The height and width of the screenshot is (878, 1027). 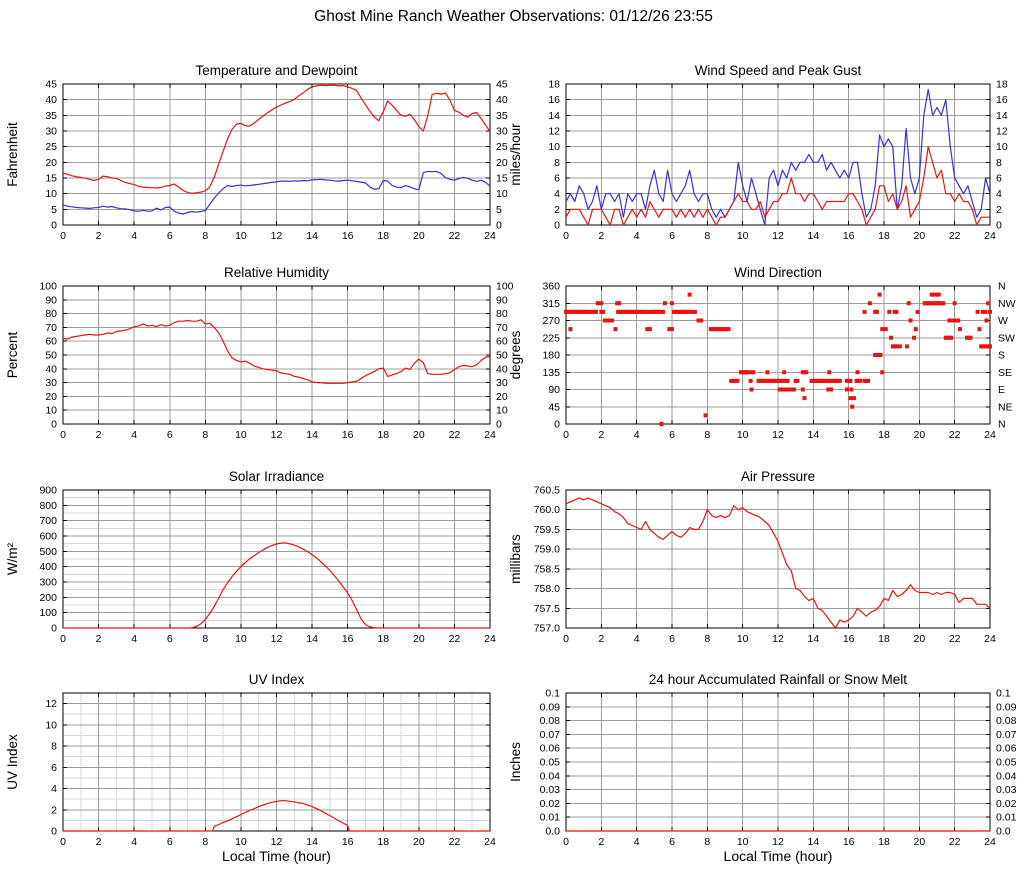 What do you see at coordinates (778, 272) in the screenshot?
I see `chart-title: Wind Direction` at bounding box center [778, 272].